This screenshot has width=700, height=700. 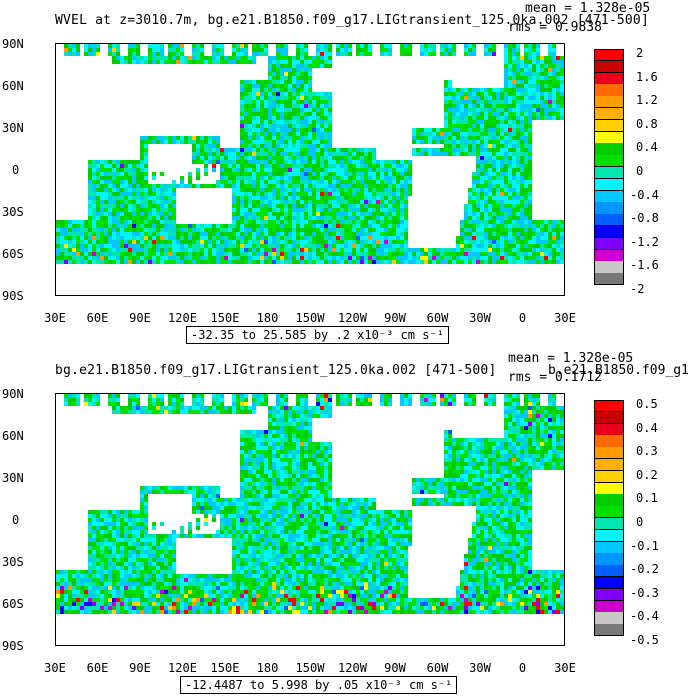 What do you see at coordinates (618, 370) in the screenshot?
I see `overlapping-title-fragment: b.e21.B1850.f09_g1` at bounding box center [618, 370].